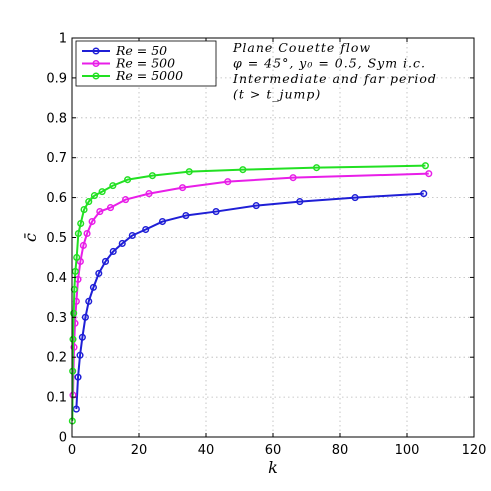 This screenshot has height=491, width=491. Describe the element at coordinates (63, 438) in the screenshot. I see `y-tick-label: 0` at that location.